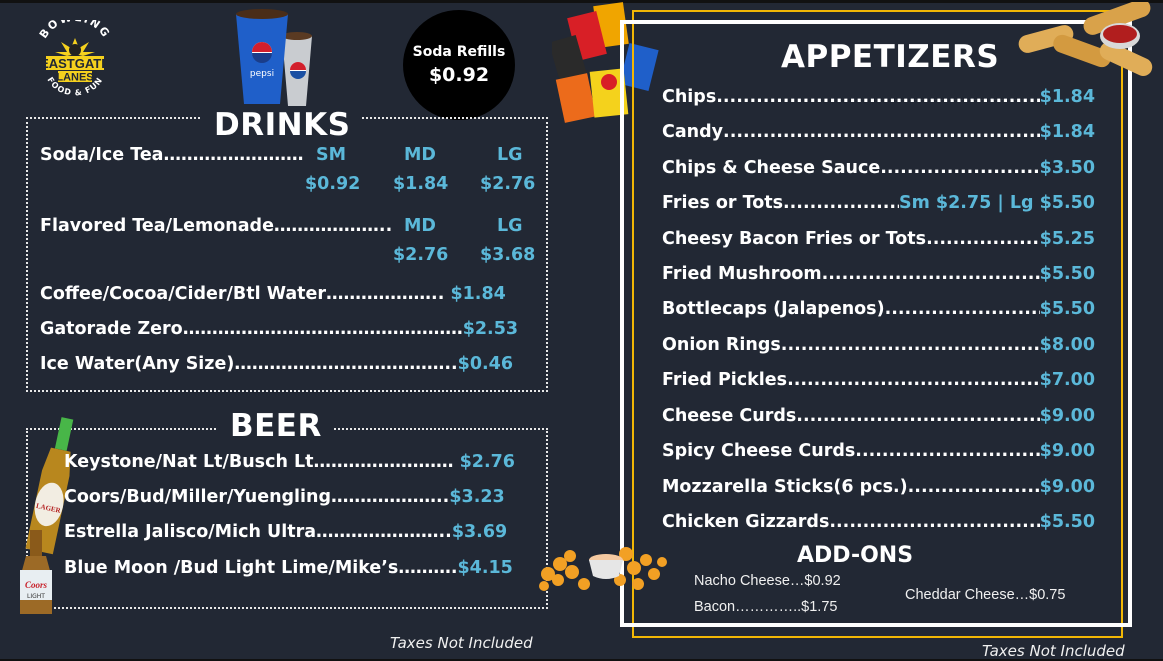  I want to click on logo-top-text: BOWLING, so click(74, 26).